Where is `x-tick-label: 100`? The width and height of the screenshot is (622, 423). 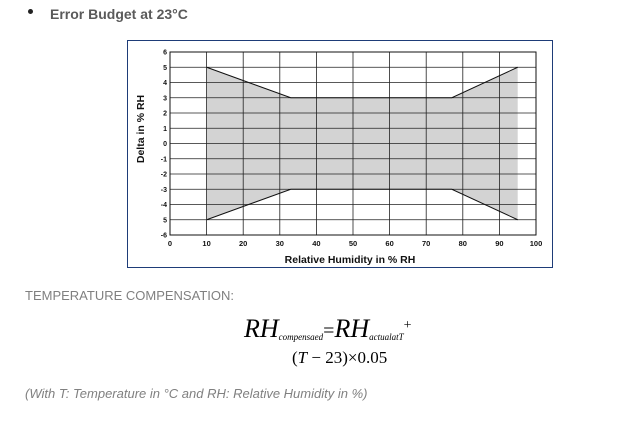 x-tick-label: 100 is located at coordinates (536, 243).